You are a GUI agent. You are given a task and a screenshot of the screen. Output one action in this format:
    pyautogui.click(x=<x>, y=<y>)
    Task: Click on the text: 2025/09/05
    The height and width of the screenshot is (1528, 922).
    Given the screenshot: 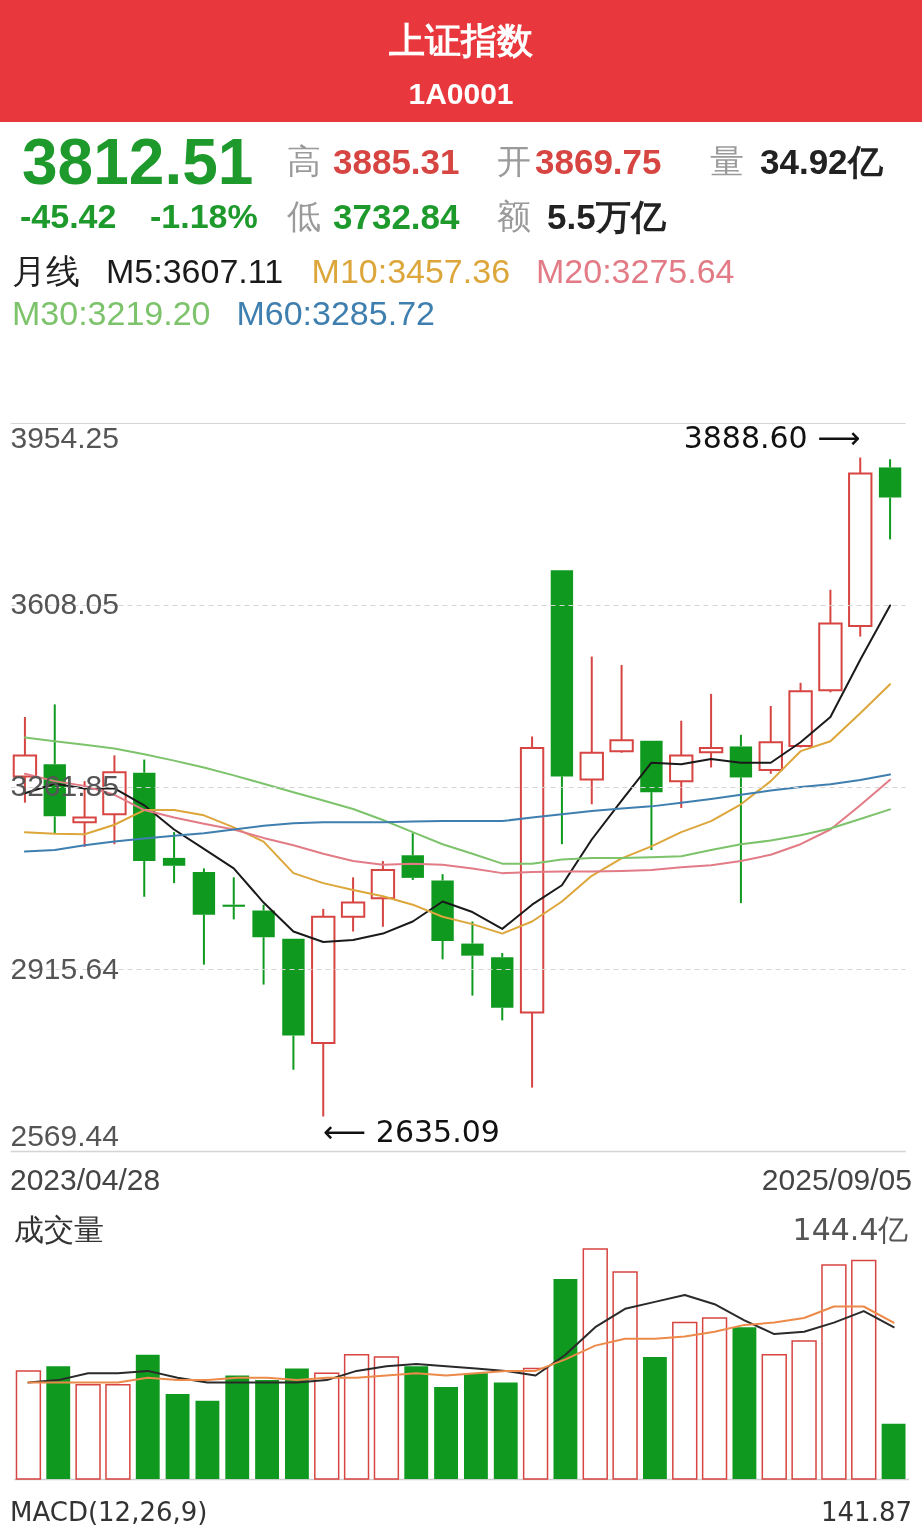 What is the action you would take?
    pyautogui.click(x=836, y=1179)
    